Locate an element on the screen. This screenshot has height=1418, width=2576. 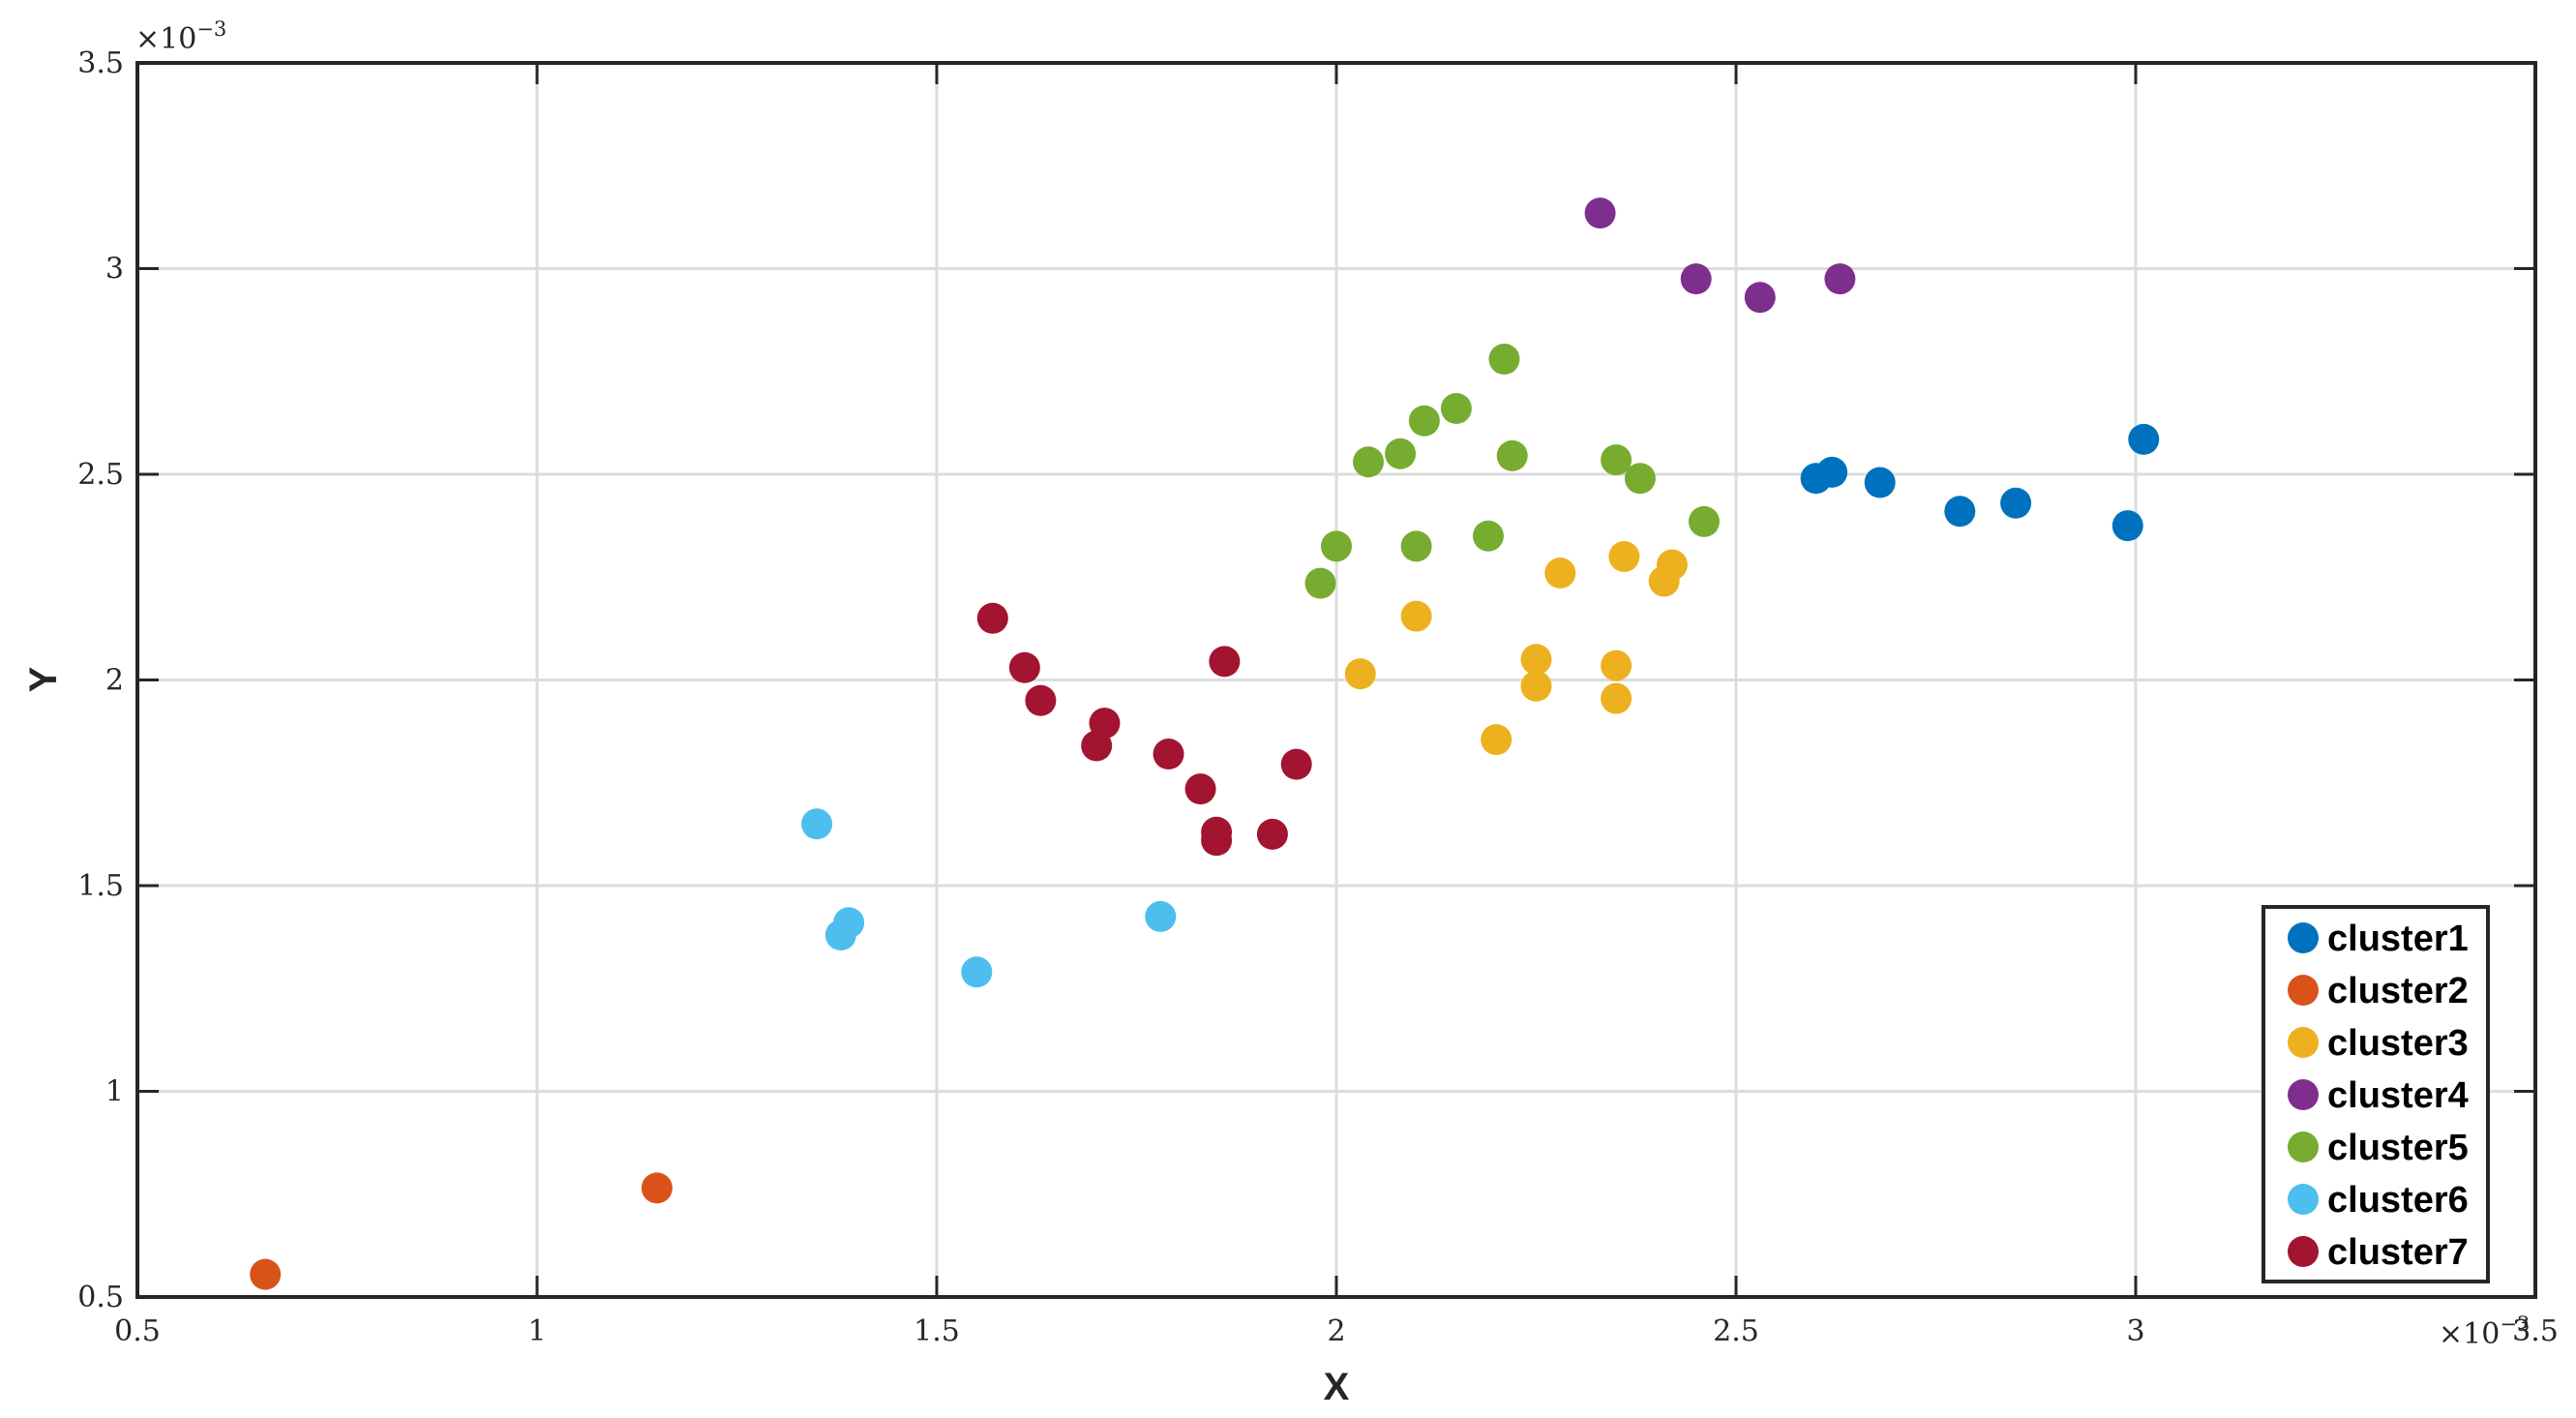
legend-box is located at coordinates (2375, 1094).